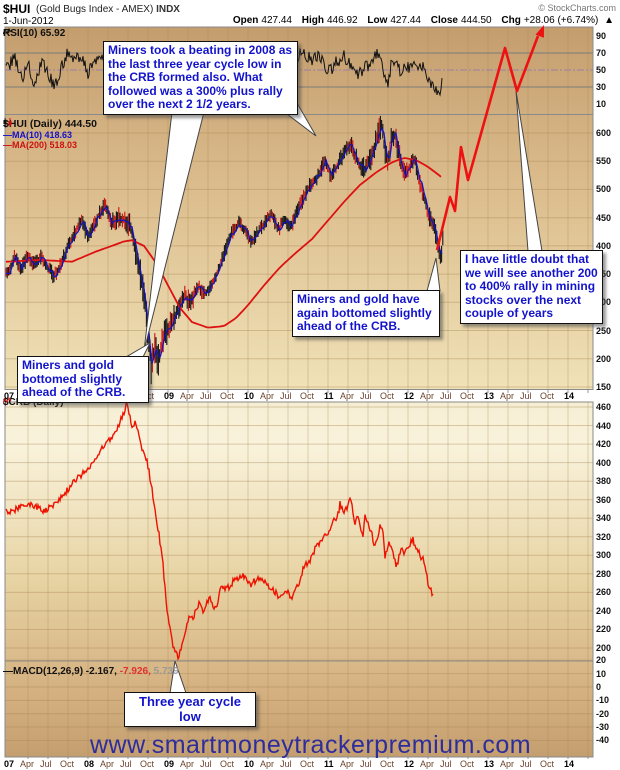 This screenshot has height=770, width=620. I want to click on ma200-legend: —MA(200) 518.03, so click(40, 145).